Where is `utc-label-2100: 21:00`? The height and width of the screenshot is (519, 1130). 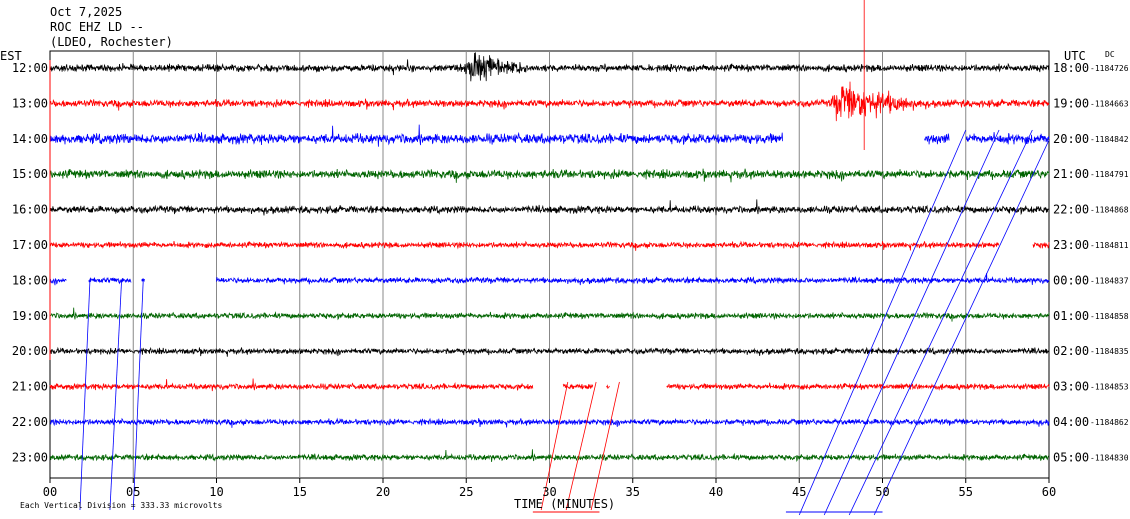 utc-label-2100: 21:00 is located at coordinates (1071, 174).